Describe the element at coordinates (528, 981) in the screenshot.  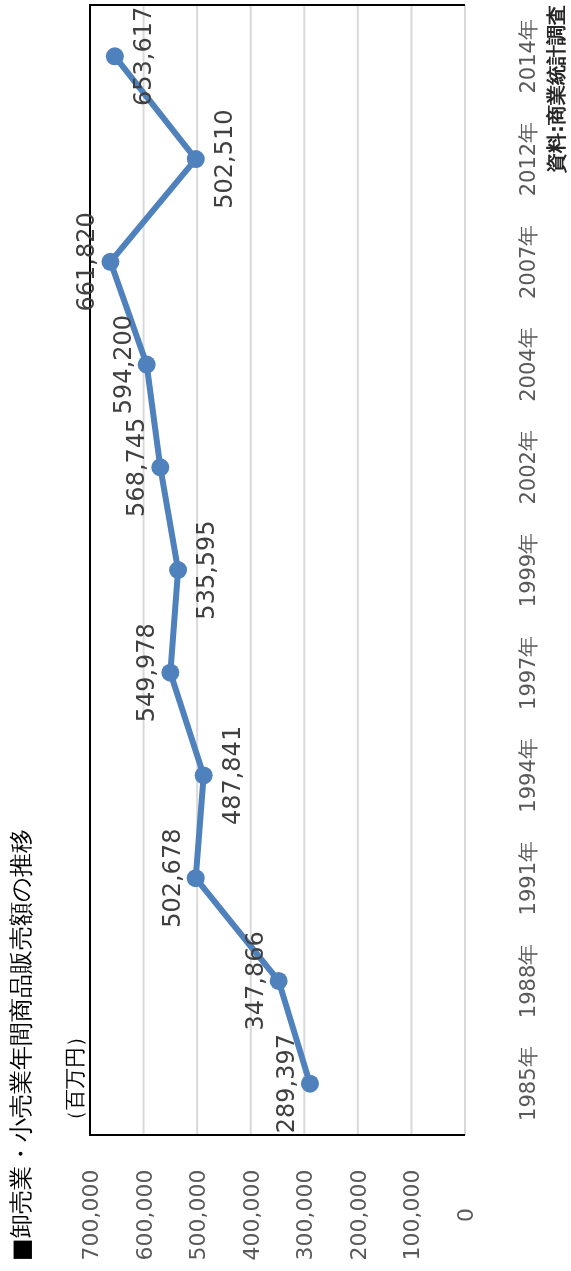
I see `y-tick-label: 1988年` at that location.